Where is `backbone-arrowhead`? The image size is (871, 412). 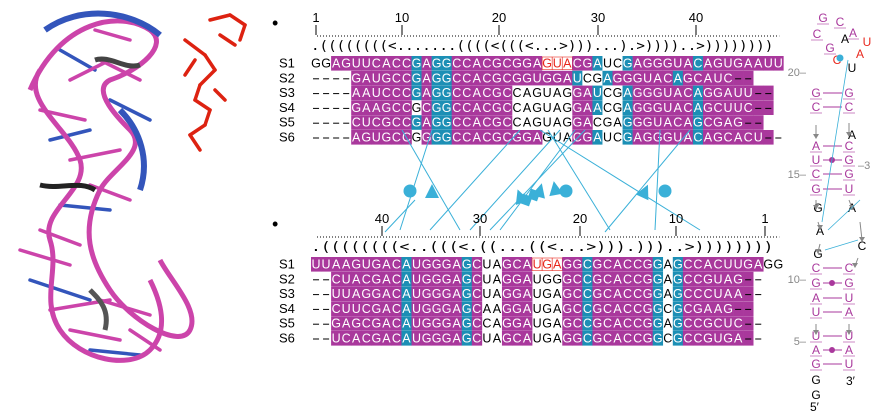
backbone-arrowhead is located at coordinates (816, 332).